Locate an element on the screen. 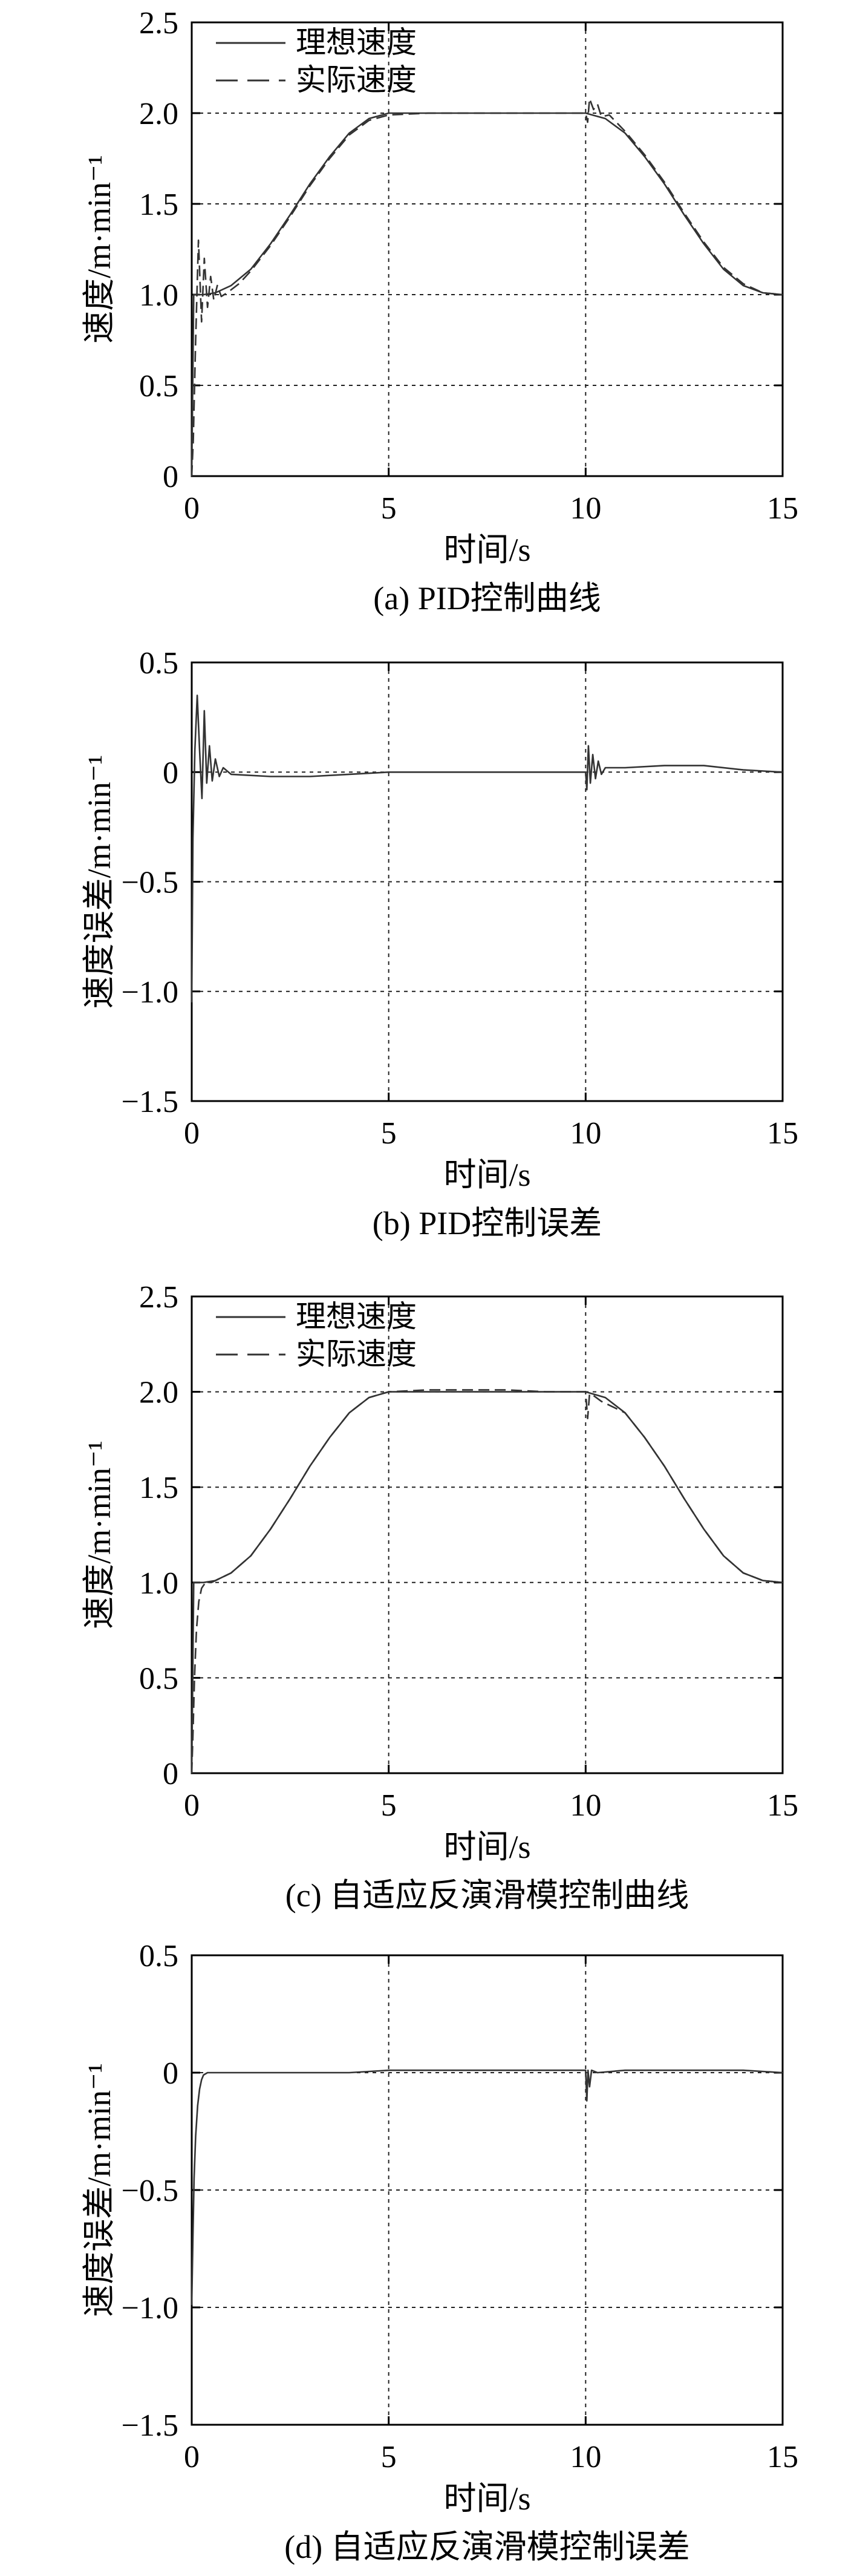 The image size is (857, 2576). figure-caption: (b) PID控制误差 is located at coordinates (487, 1223).